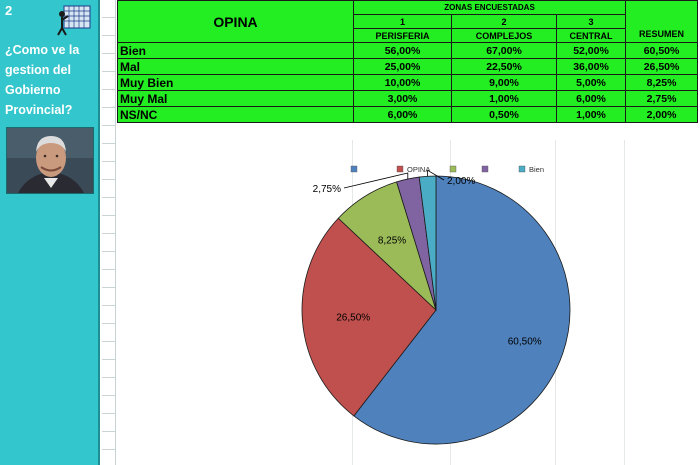  What do you see at coordinates (418, 169) in the screenshot?
I see `legend-label: OPINA` at bounding box center [418, 169].